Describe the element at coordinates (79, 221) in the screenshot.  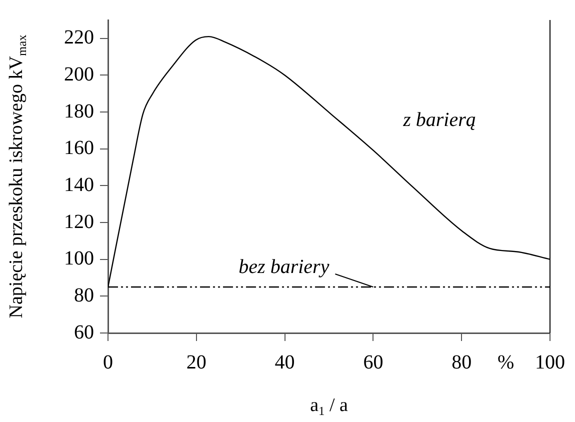
I see `y-tick-label: 120` at that location.